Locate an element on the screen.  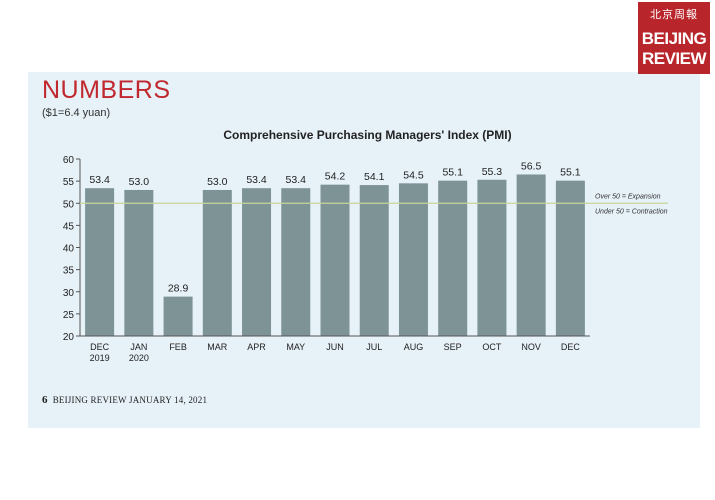
logo-chinese-text: 北京周報 is located at coordinates (674, 14).